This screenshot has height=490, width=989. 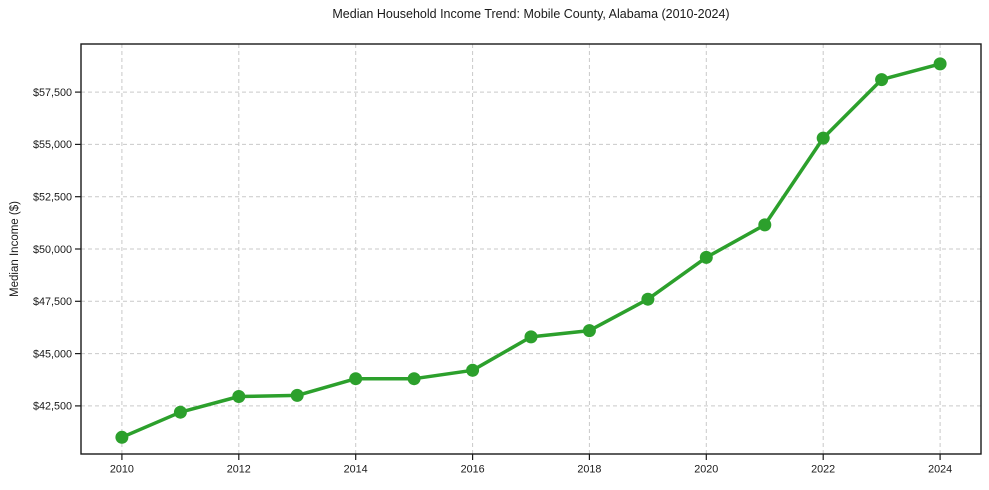 What do you see at coordinates (823, 138) in the screenshot?
I see `data-point-2022` at bounding box center [823, 138].